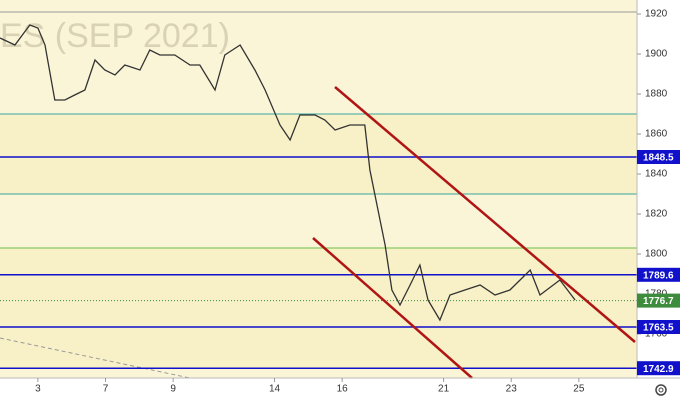 The height and width of the screenshot is (401, 680). I want to click on x-tick-label: 23, so click(512, 389).